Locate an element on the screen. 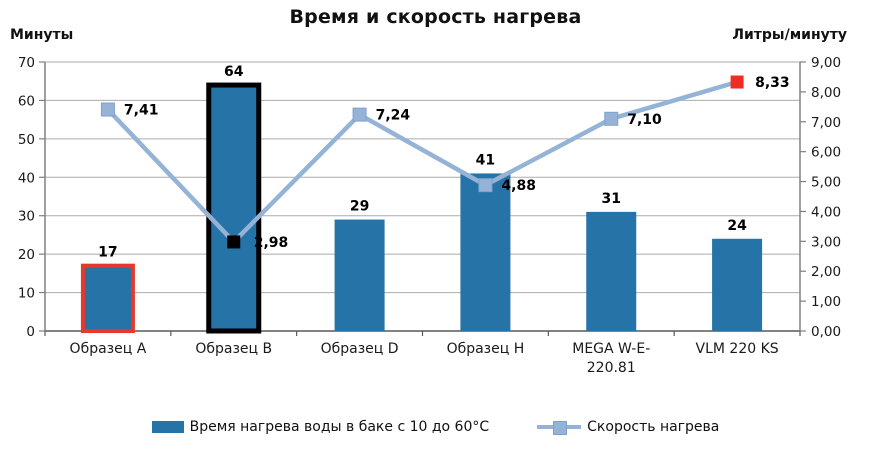 This screenshot has width=871, height=469. right-tick-label: 8,00 is located at coordinates (826, 93).